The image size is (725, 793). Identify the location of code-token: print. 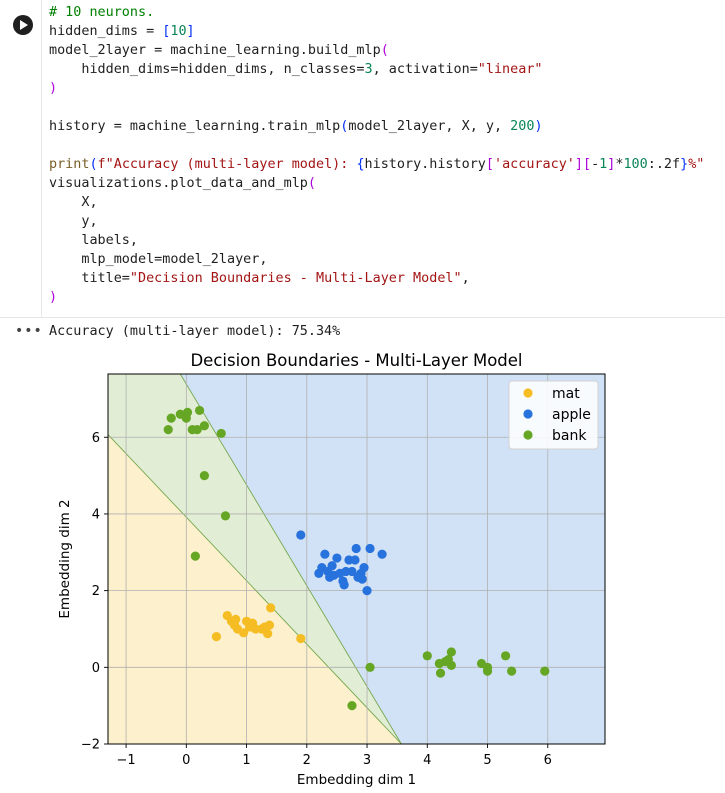
(69, 164).